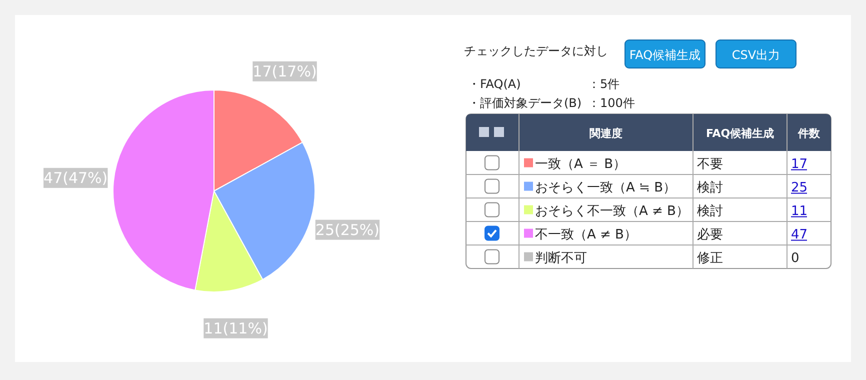 Image resolution: width=866 pixels, height=380 pixels. What do you see at coordinates (586, 234) in the screenshot?
I see `legend-label: 不一致（A ≠ B）` at bounding box center [586, 234].